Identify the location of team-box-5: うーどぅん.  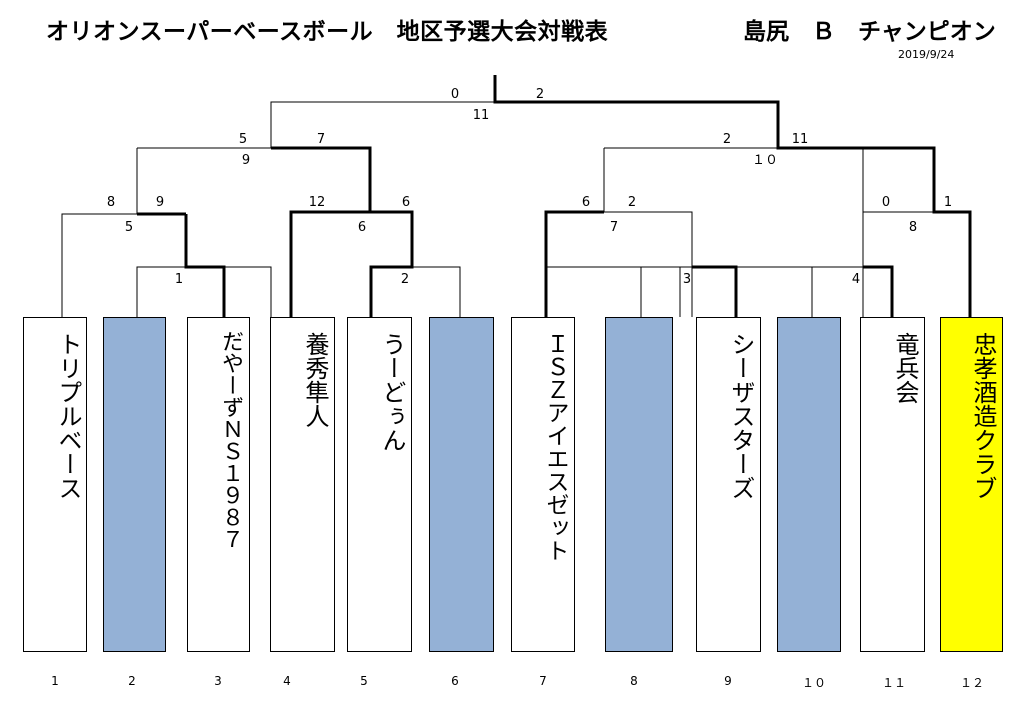
(379, 484).